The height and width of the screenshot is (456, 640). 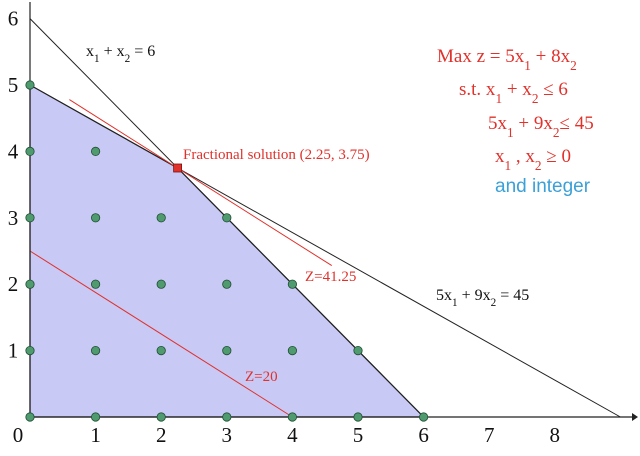 What do you see at coordinates (513, 92) in the screenshot?
I see `model-constraint-1: s.t. x1 + x2 ≤ 6` at bounding box center [513, 92].